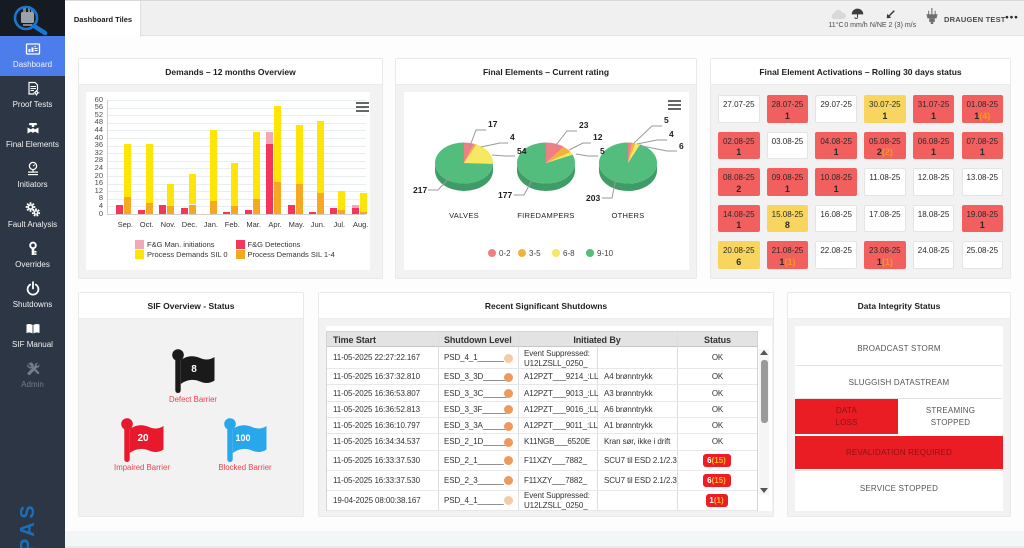 The image size is (1024, 548). I want to click on svg-text: 203, so click(593, 198).